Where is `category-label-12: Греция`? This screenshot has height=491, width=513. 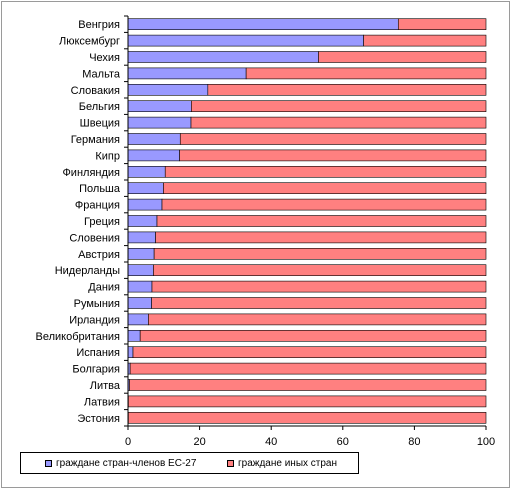
category-label-12: Греция is located at coordinates (102, 222).